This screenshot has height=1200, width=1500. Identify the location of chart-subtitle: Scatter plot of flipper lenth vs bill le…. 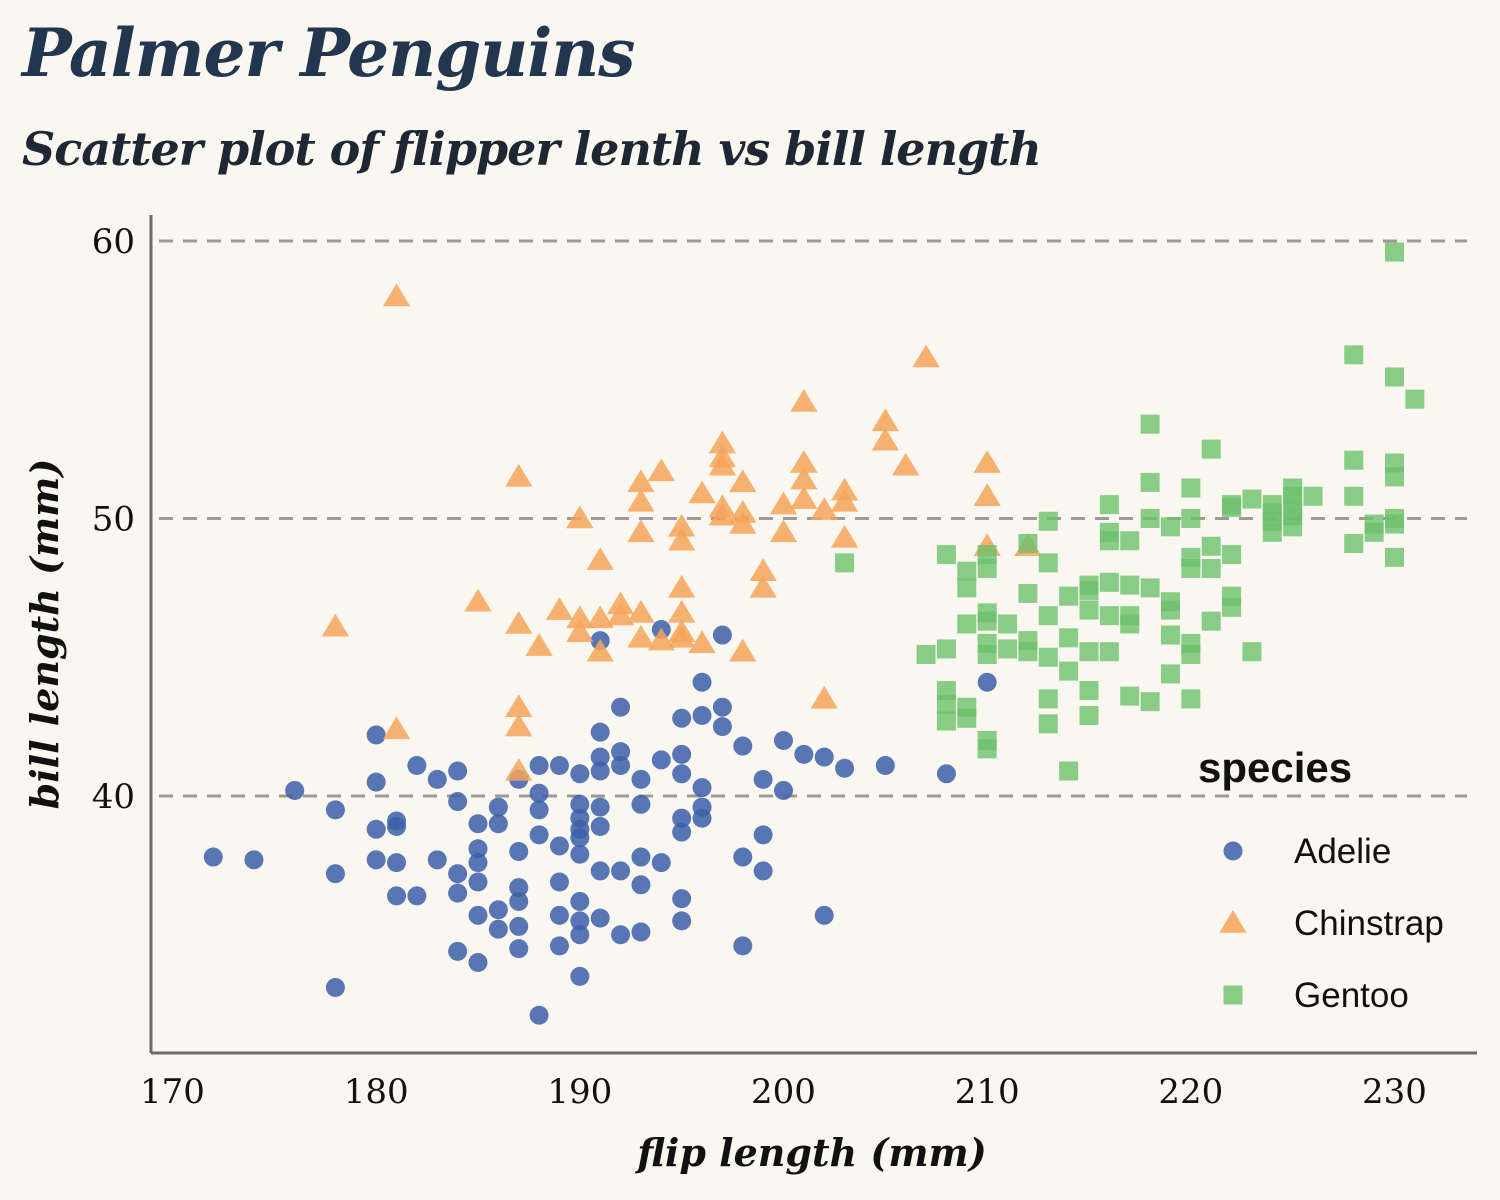
(532, 149).